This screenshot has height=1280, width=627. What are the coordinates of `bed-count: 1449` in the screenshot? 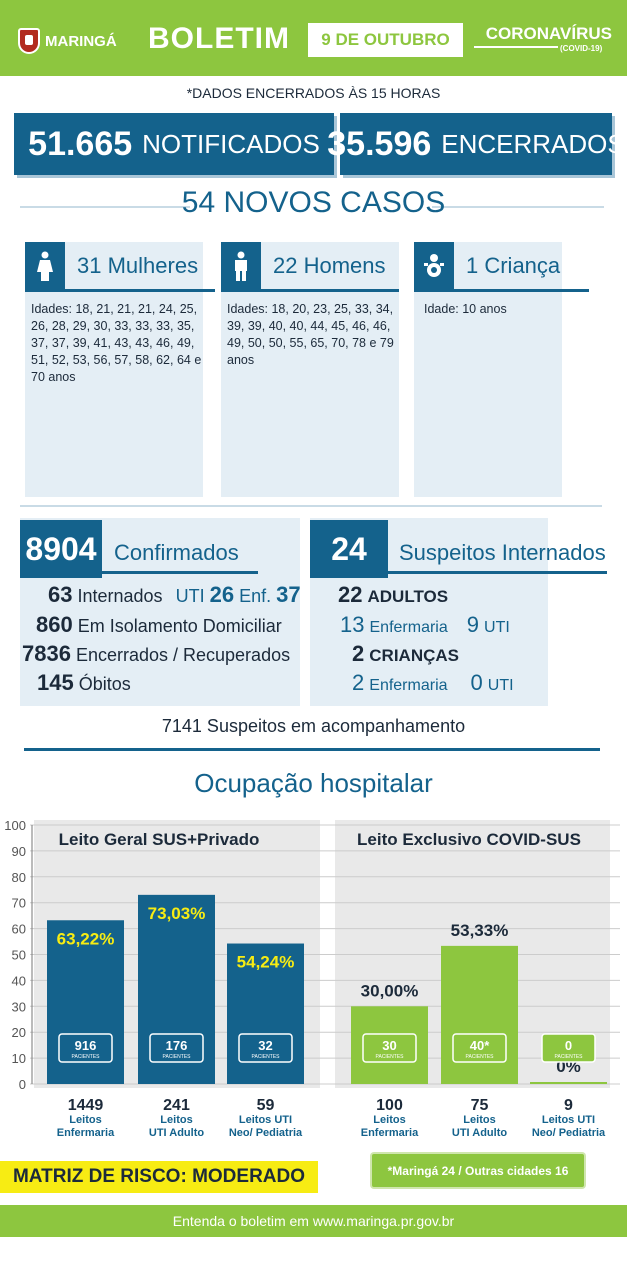 It's located at (86, 1105).